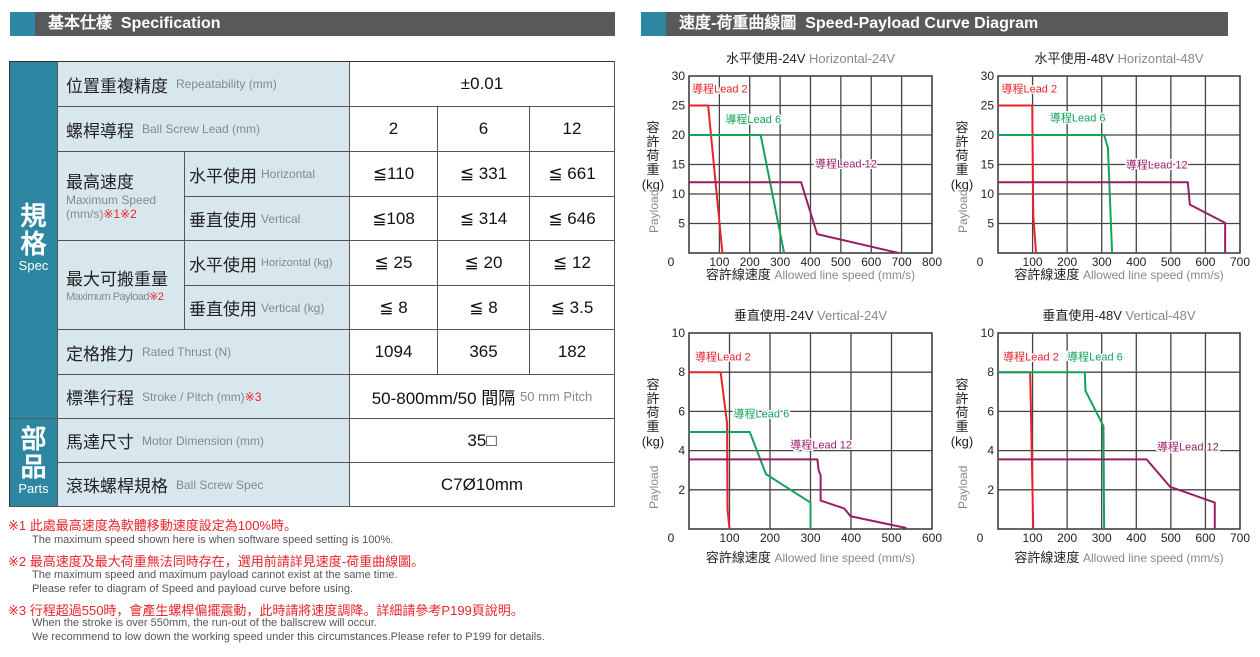 This screenshot has width=1260, height=657. Describe the element at coordinates (443, 398) in the screenshot. I see `stroke-value-text: 50-800mm/50 間隔` at that location.